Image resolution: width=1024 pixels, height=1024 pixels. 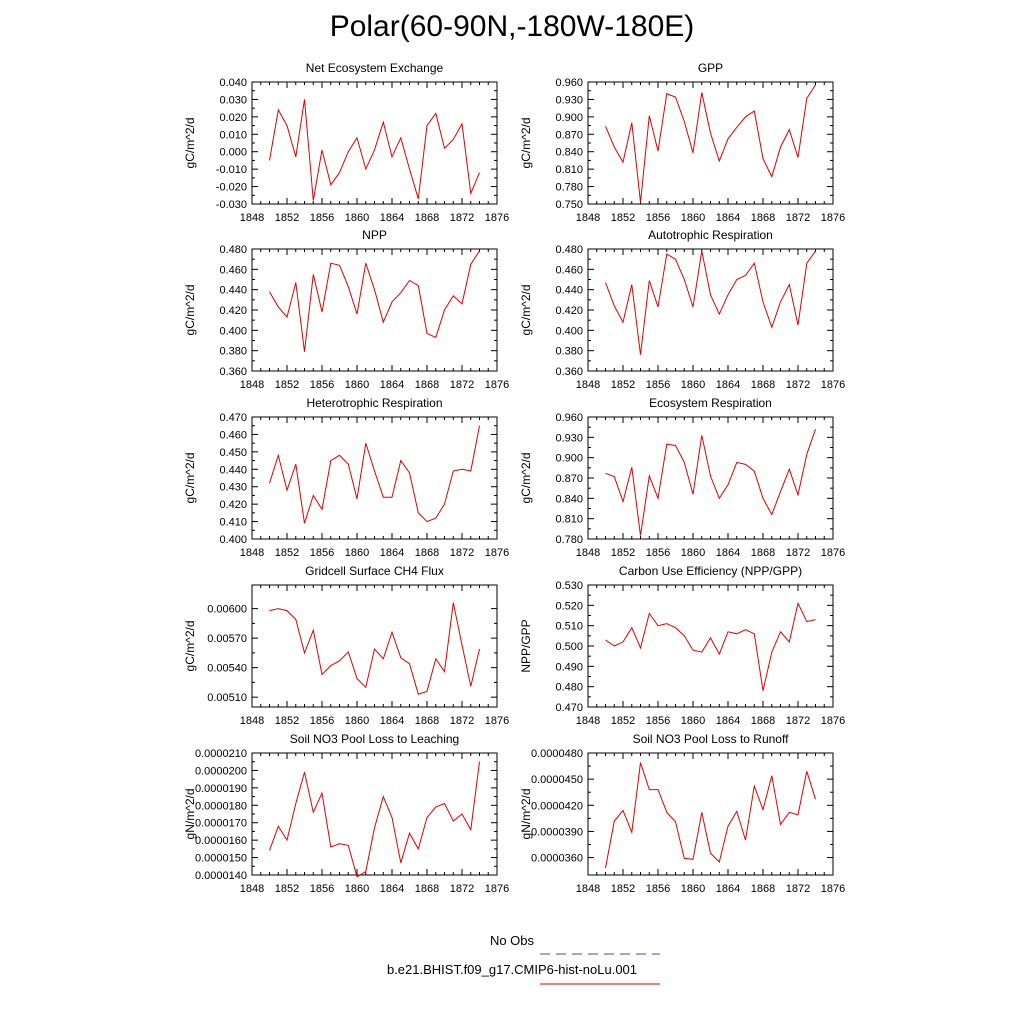 I want to click on y-tick-label: 0.810, so click(x=569, y=520).